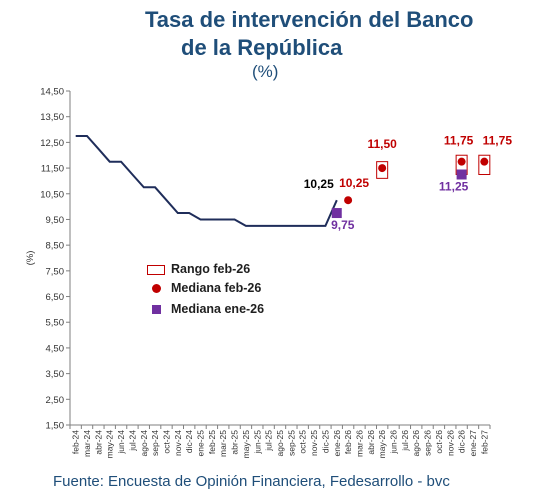 Image resolution: width=536 pixels, height=495 pixels. What do you see at coordinates (144, 443) in the screenshot?
I see `x-tick-label: ago-24` at bounding box center [144, 443].